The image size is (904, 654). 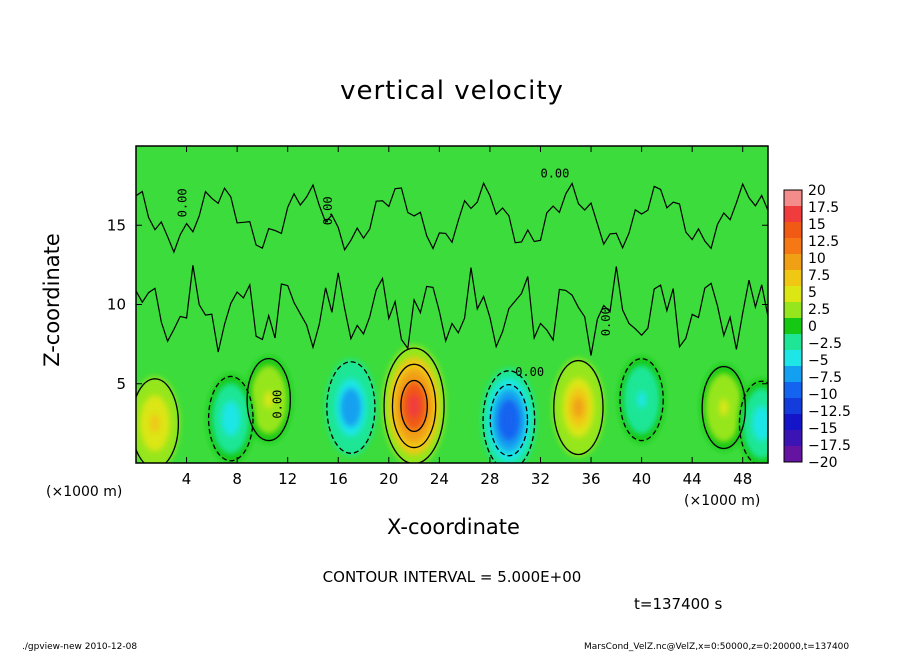 I want to click on colorbar-label: −10, so click(x=823, y=395).